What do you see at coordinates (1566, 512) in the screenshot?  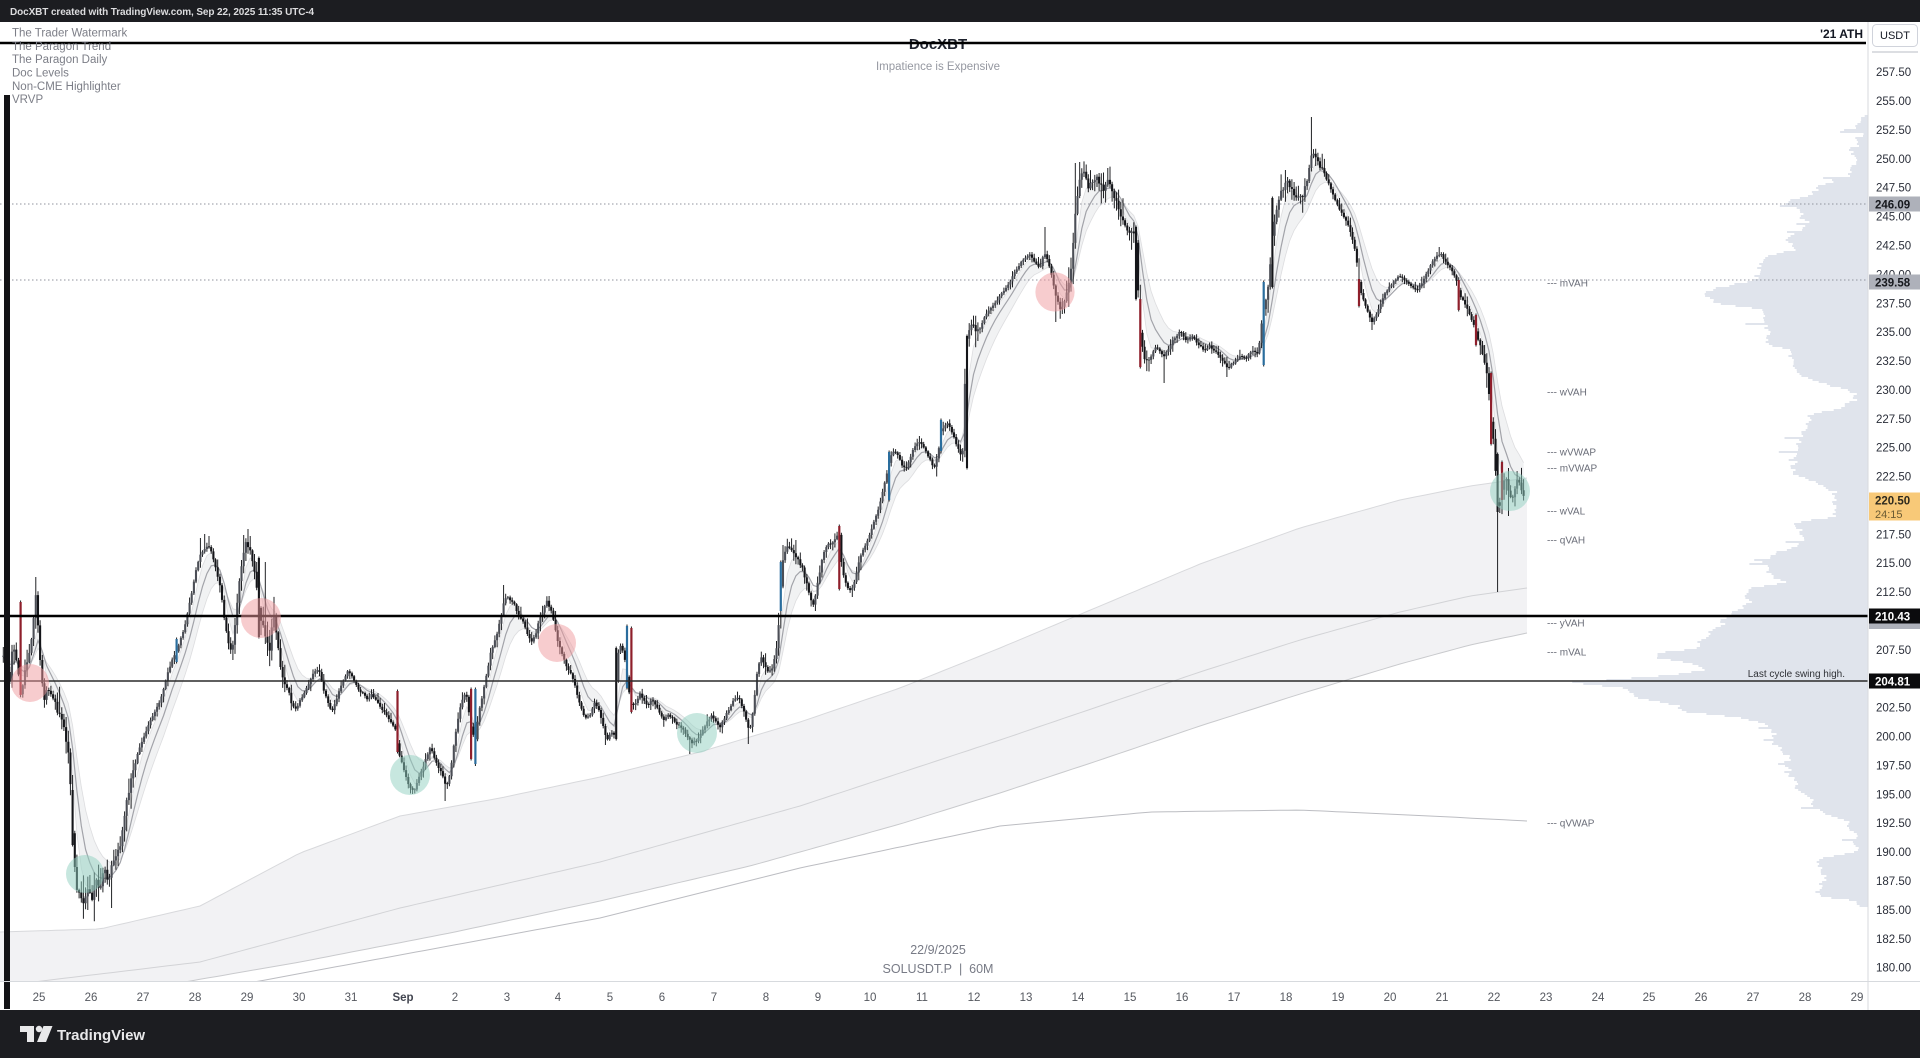 I see `svg-text: --- wVAL` at bounding box center [1566, 512].